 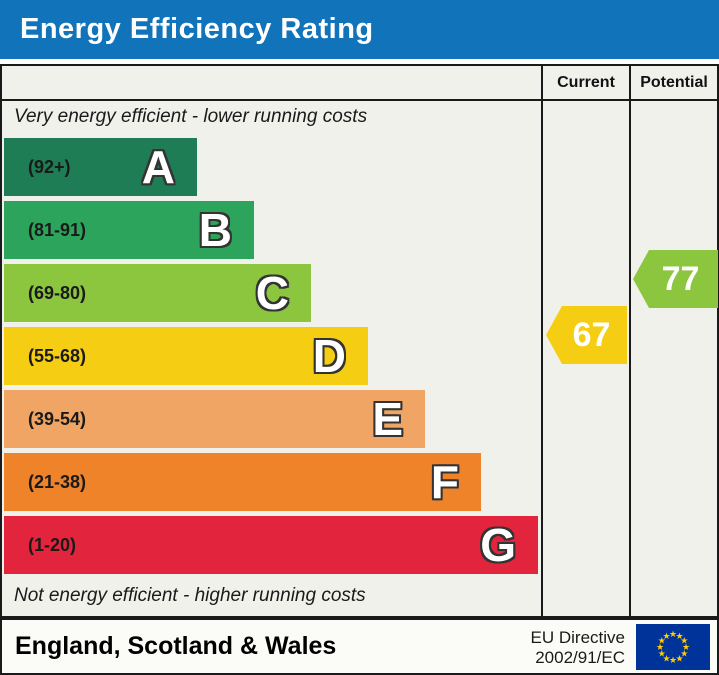 I want to click on header-current: Current, so click(x=586, y=82).